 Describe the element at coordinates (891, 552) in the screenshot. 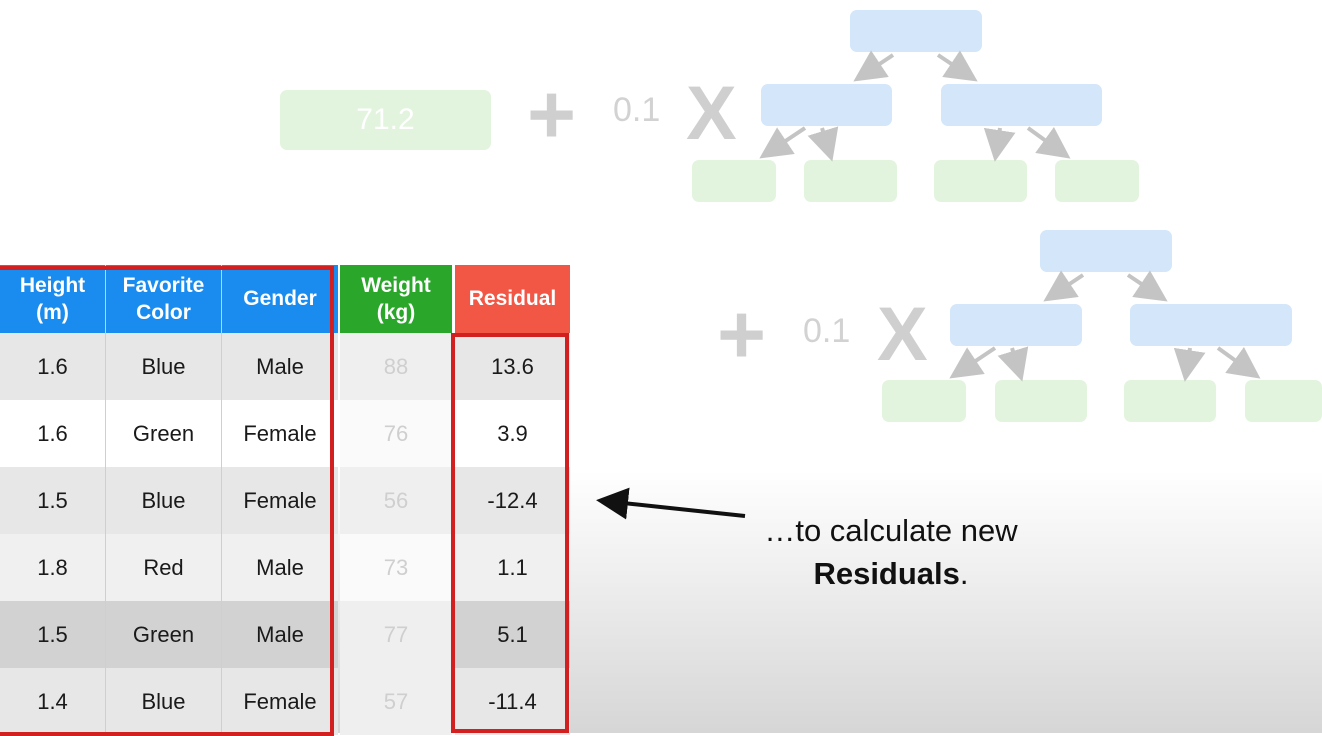

I see `caption-text: …to calculate new Residuals.` at that location.